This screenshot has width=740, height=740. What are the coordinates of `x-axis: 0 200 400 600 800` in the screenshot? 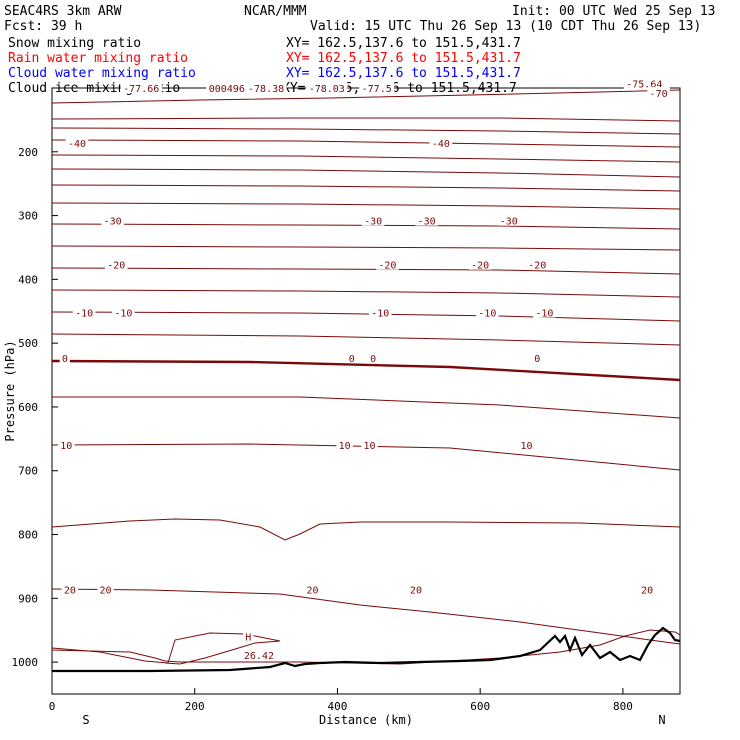 It's located at (341, 700).